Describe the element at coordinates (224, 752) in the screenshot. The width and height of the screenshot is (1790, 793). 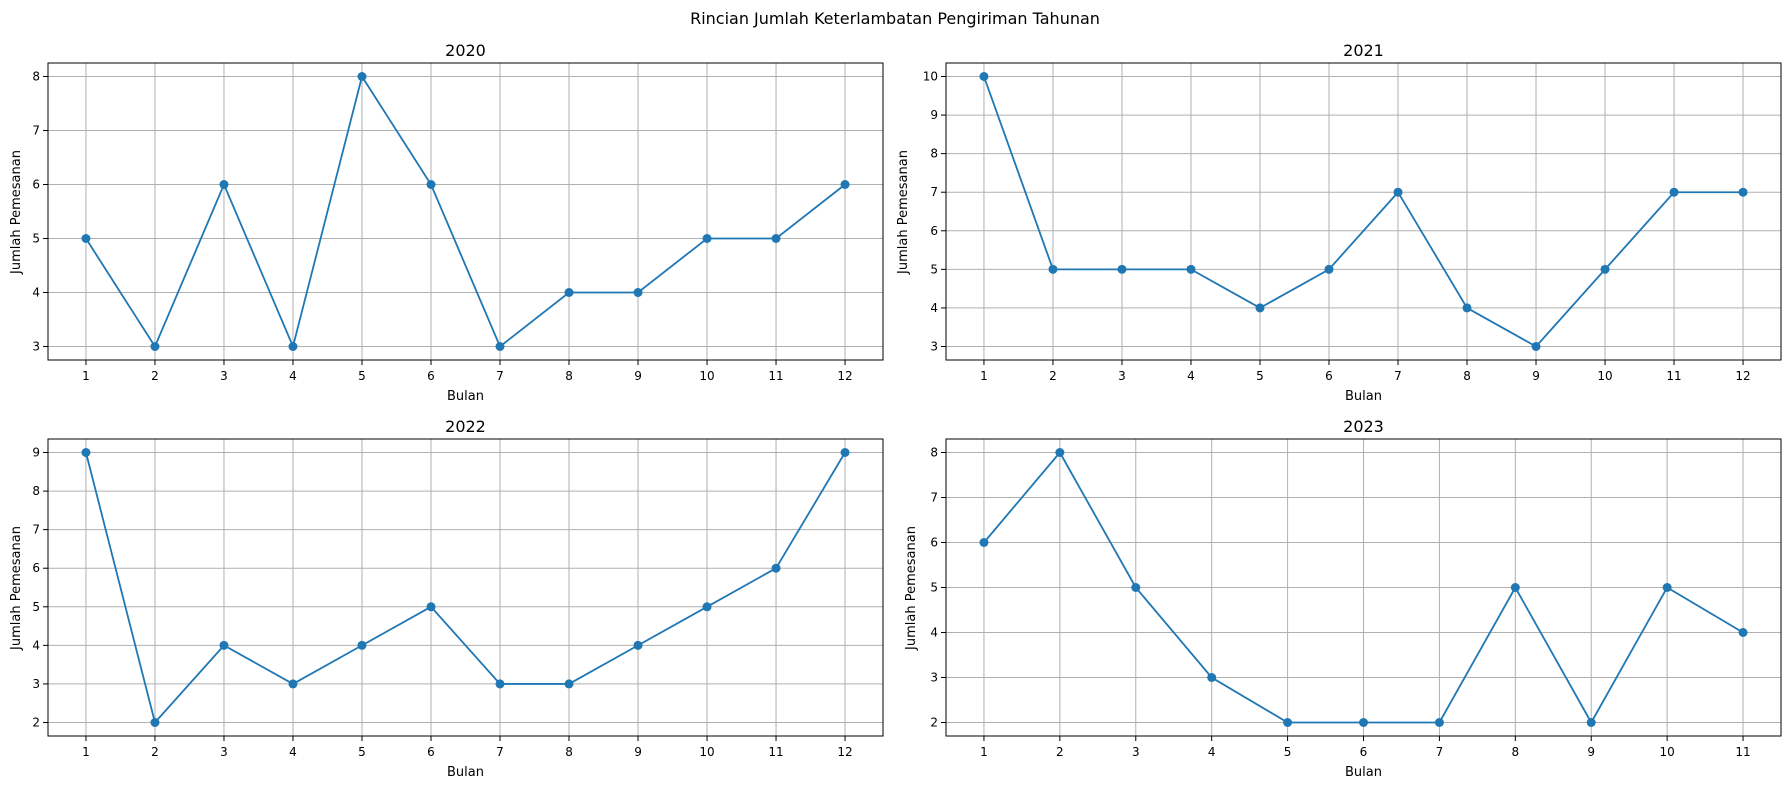
I see `x-tick-label: 3` at that location.